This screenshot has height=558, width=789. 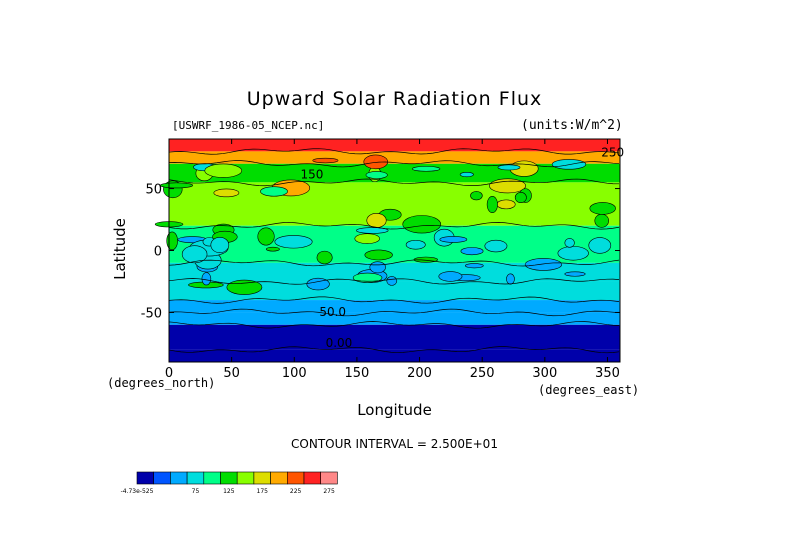 What do you see at coordinates (196, 491) in the screenshot?
I see `colorbar-label: 75` at bounding box center [196, 491].